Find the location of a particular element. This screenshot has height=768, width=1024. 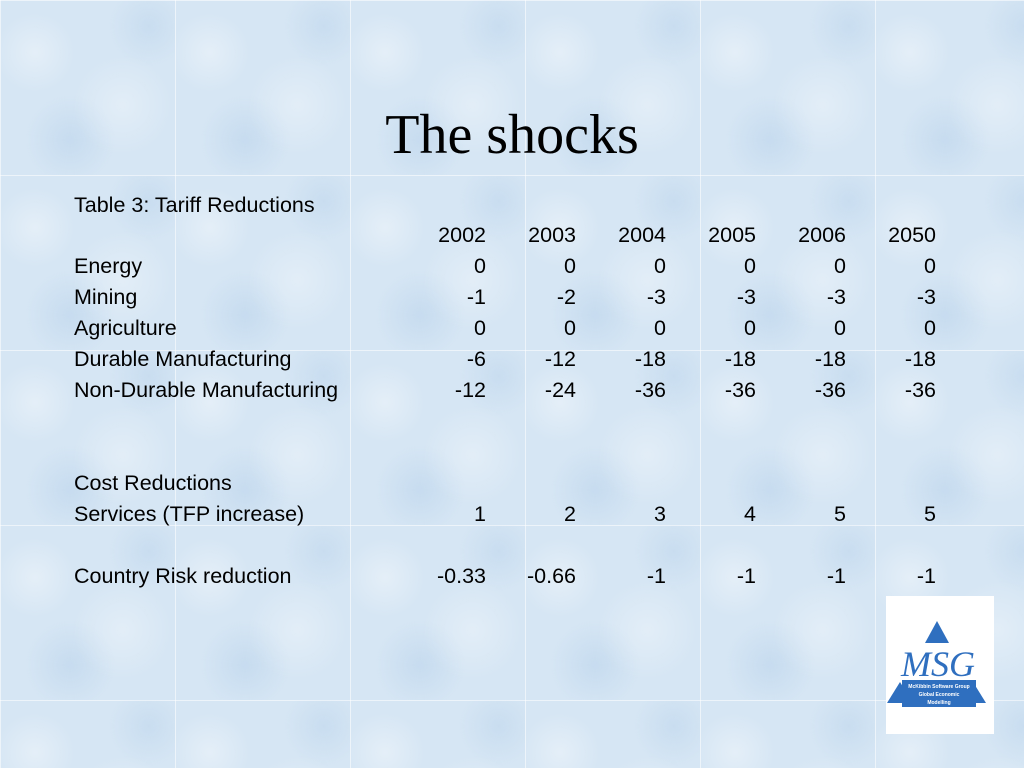

row-label: Country Risk reduction is located at coordinates (183, 576).